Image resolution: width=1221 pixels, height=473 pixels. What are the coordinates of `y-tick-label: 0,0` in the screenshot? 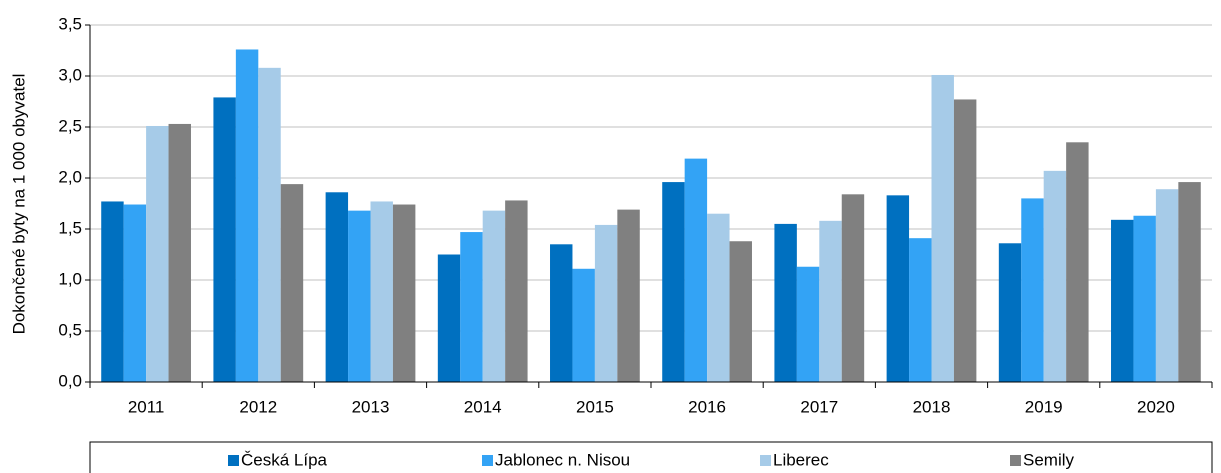 It's located at (70, 380).